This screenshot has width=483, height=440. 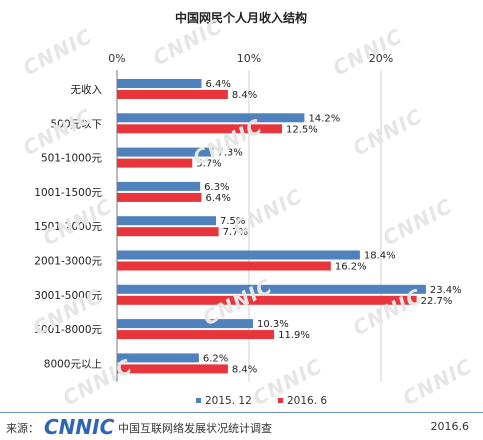 I want to click on data-label: 22.7%, so click(x=437, y=301).